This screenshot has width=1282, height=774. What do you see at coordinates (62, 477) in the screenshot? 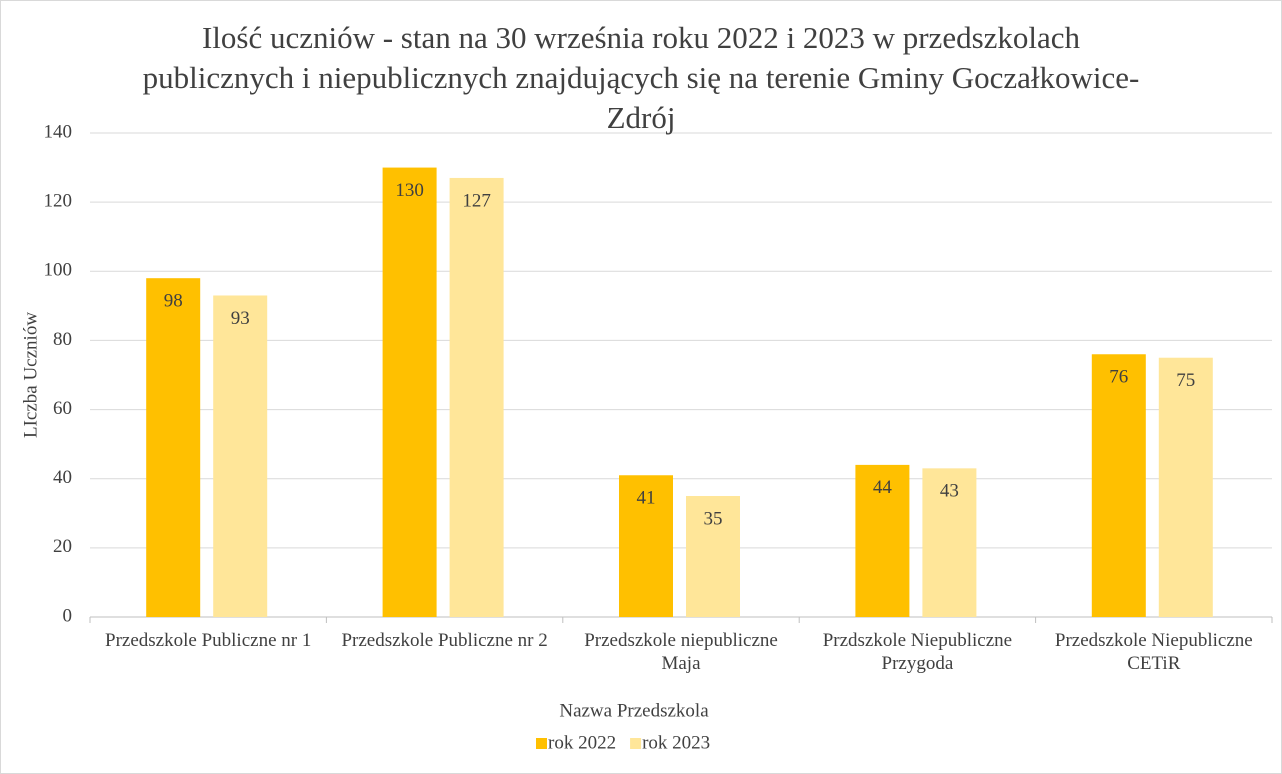
I see `y-tick-label: 40` at bounding box center [62, 477].